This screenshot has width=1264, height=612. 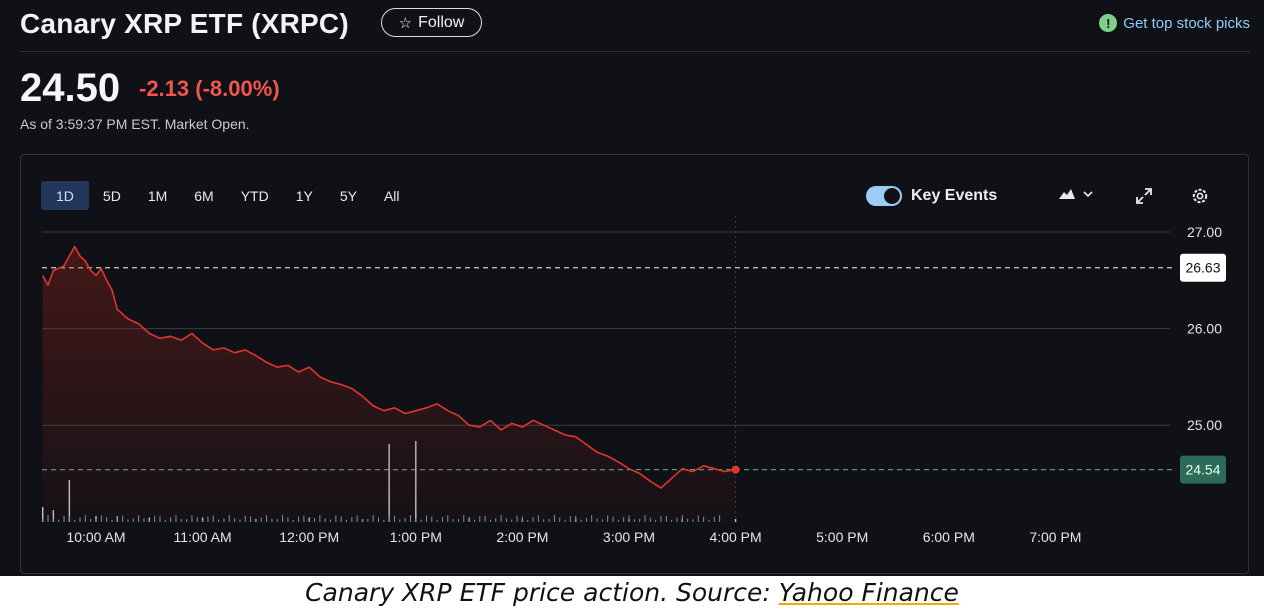 I want to click on source-link: Yahoo Finance, so click(x=868, y=592).